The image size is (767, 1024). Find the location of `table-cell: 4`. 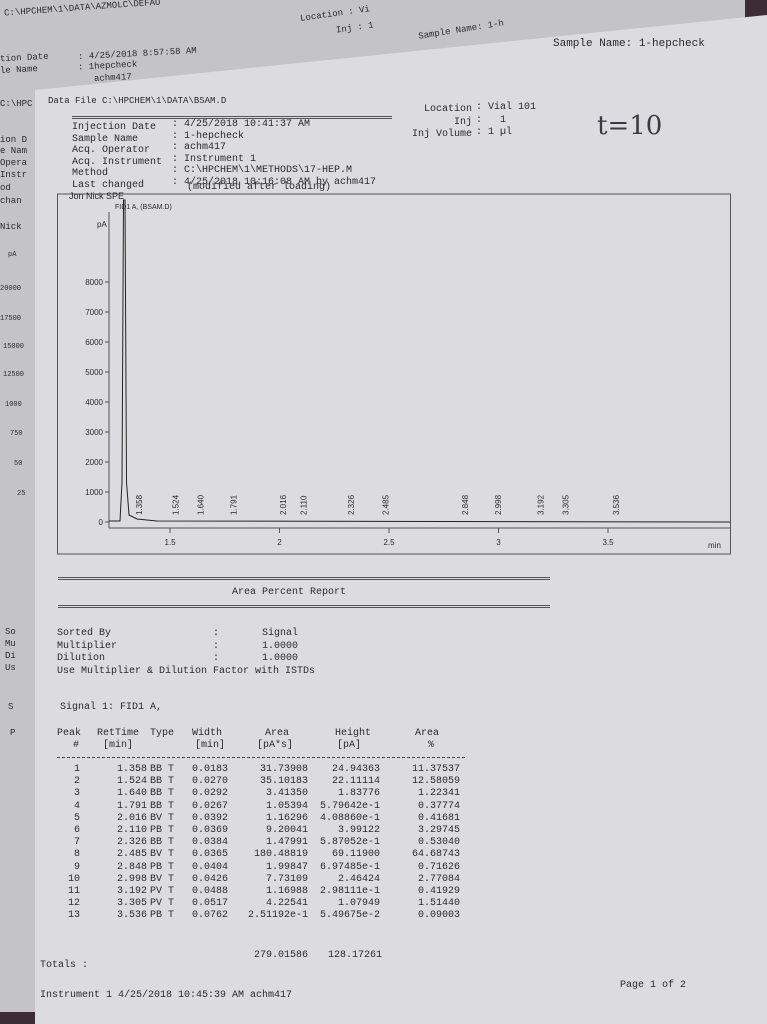

table-cell: 4 is located at coordinates (76, 806).